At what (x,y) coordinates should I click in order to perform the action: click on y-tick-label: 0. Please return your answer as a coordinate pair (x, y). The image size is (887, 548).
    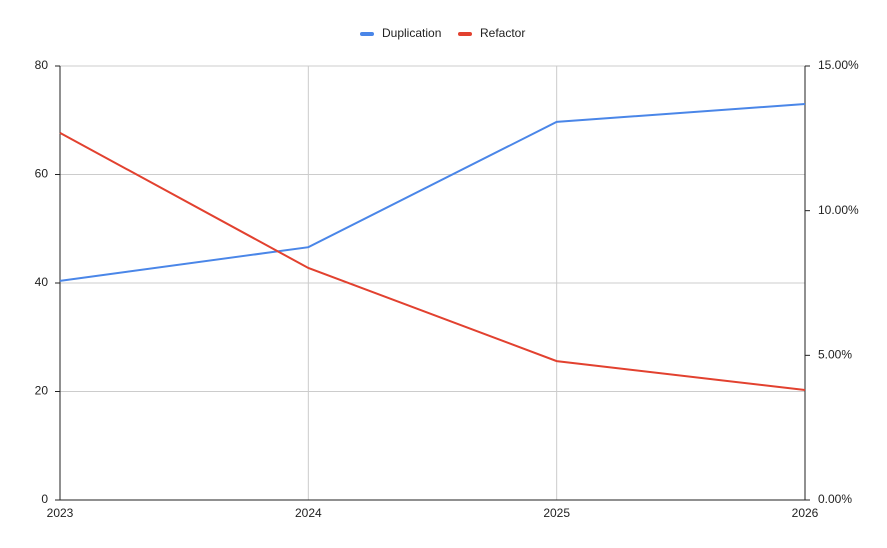
    Looking at the image, I should click on (44, 499).